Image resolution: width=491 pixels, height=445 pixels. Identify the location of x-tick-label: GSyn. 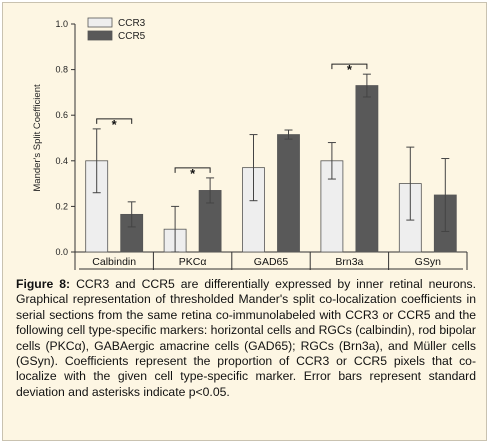
(428, 262).